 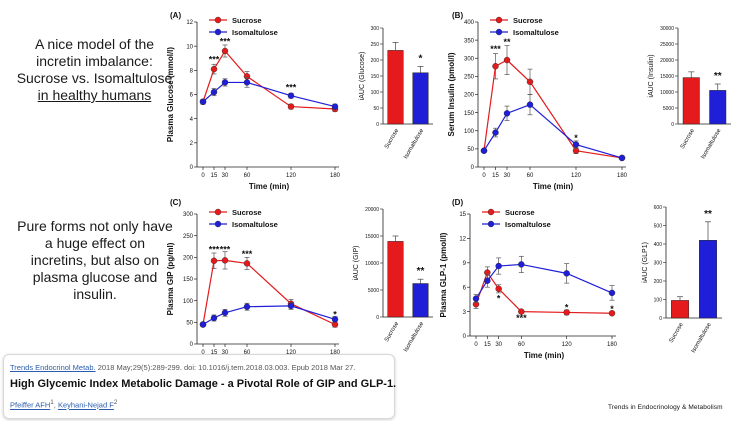 I want to click on intro-line-underlined: in healthy humans, so click(x=94, y=95).